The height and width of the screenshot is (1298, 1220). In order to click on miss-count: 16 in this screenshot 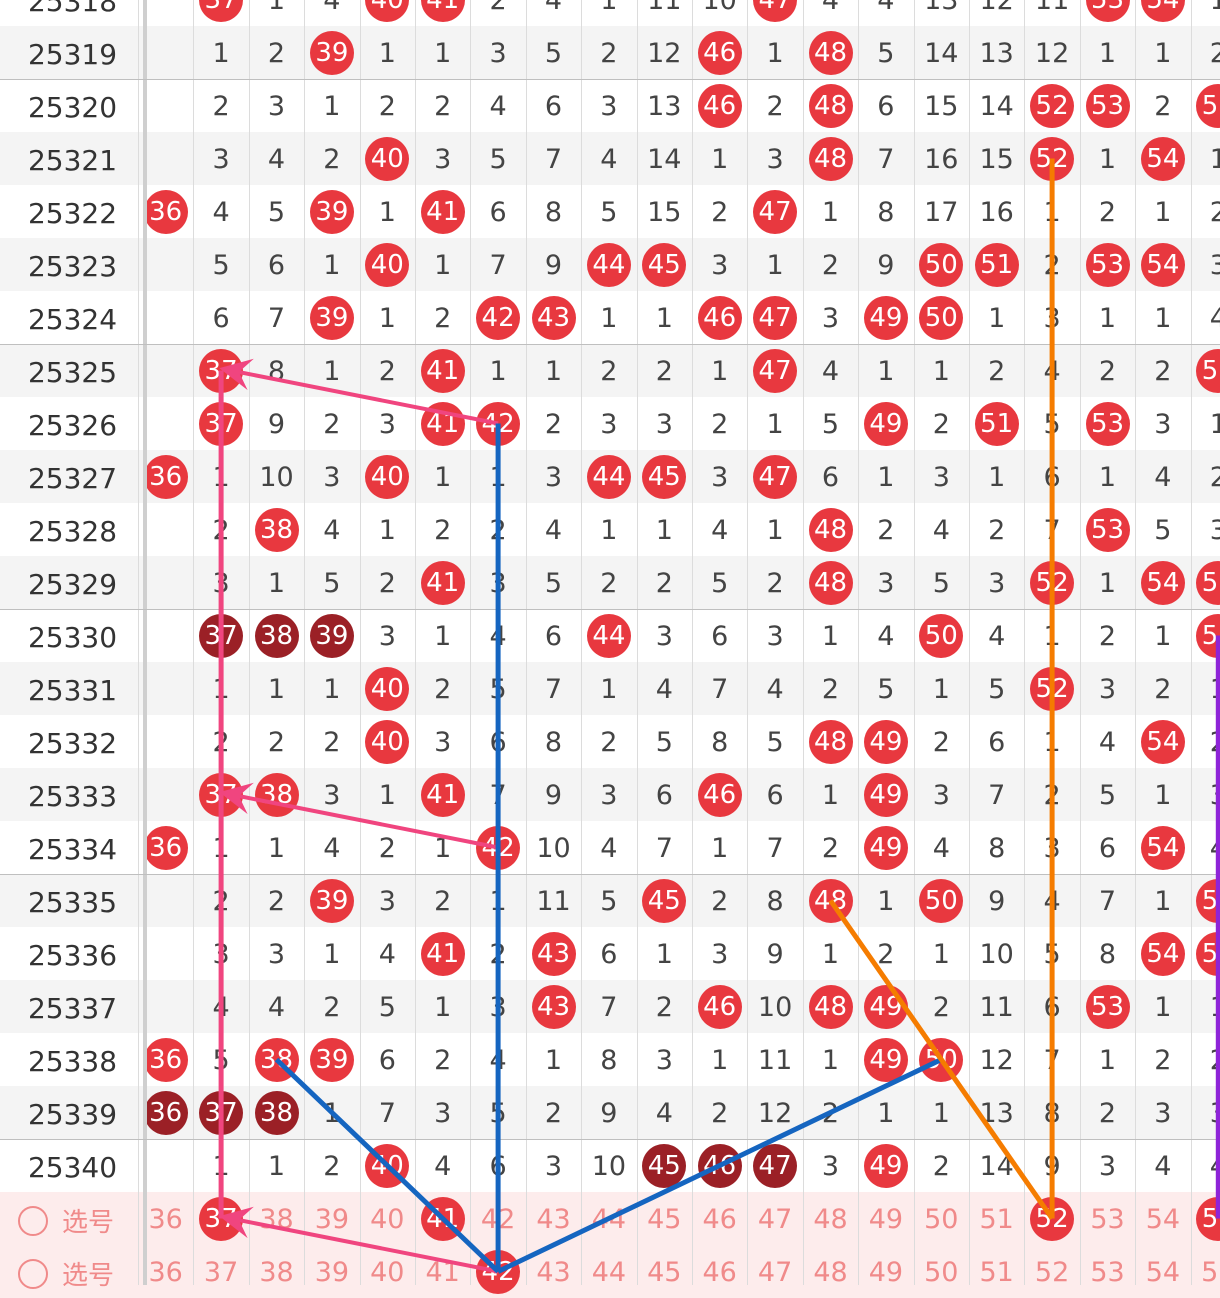, I will do `click(996, 212)`.